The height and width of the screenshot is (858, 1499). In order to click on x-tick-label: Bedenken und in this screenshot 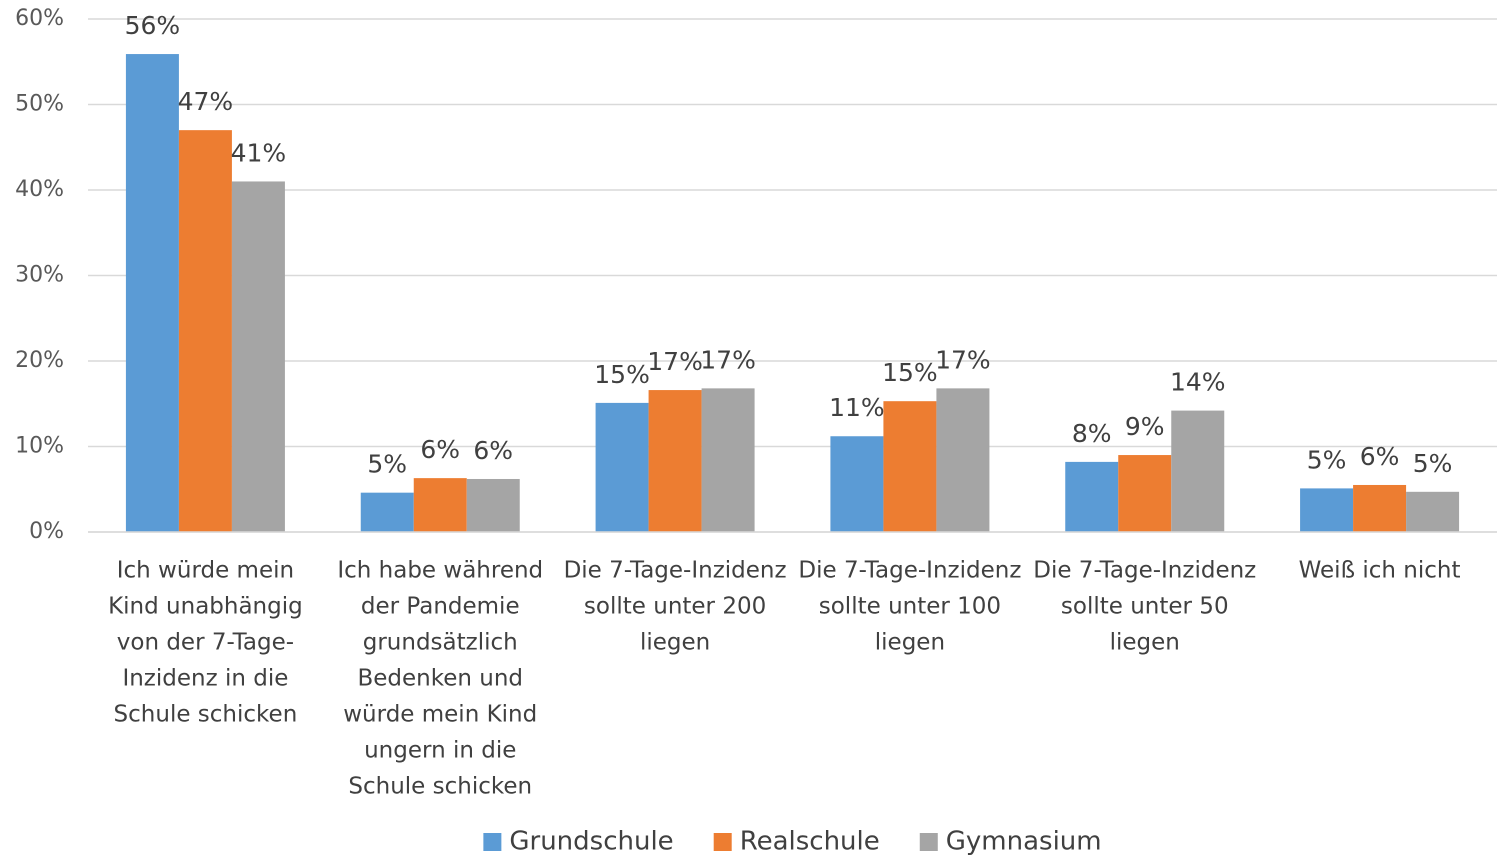, I will do `click(440, 679)`.